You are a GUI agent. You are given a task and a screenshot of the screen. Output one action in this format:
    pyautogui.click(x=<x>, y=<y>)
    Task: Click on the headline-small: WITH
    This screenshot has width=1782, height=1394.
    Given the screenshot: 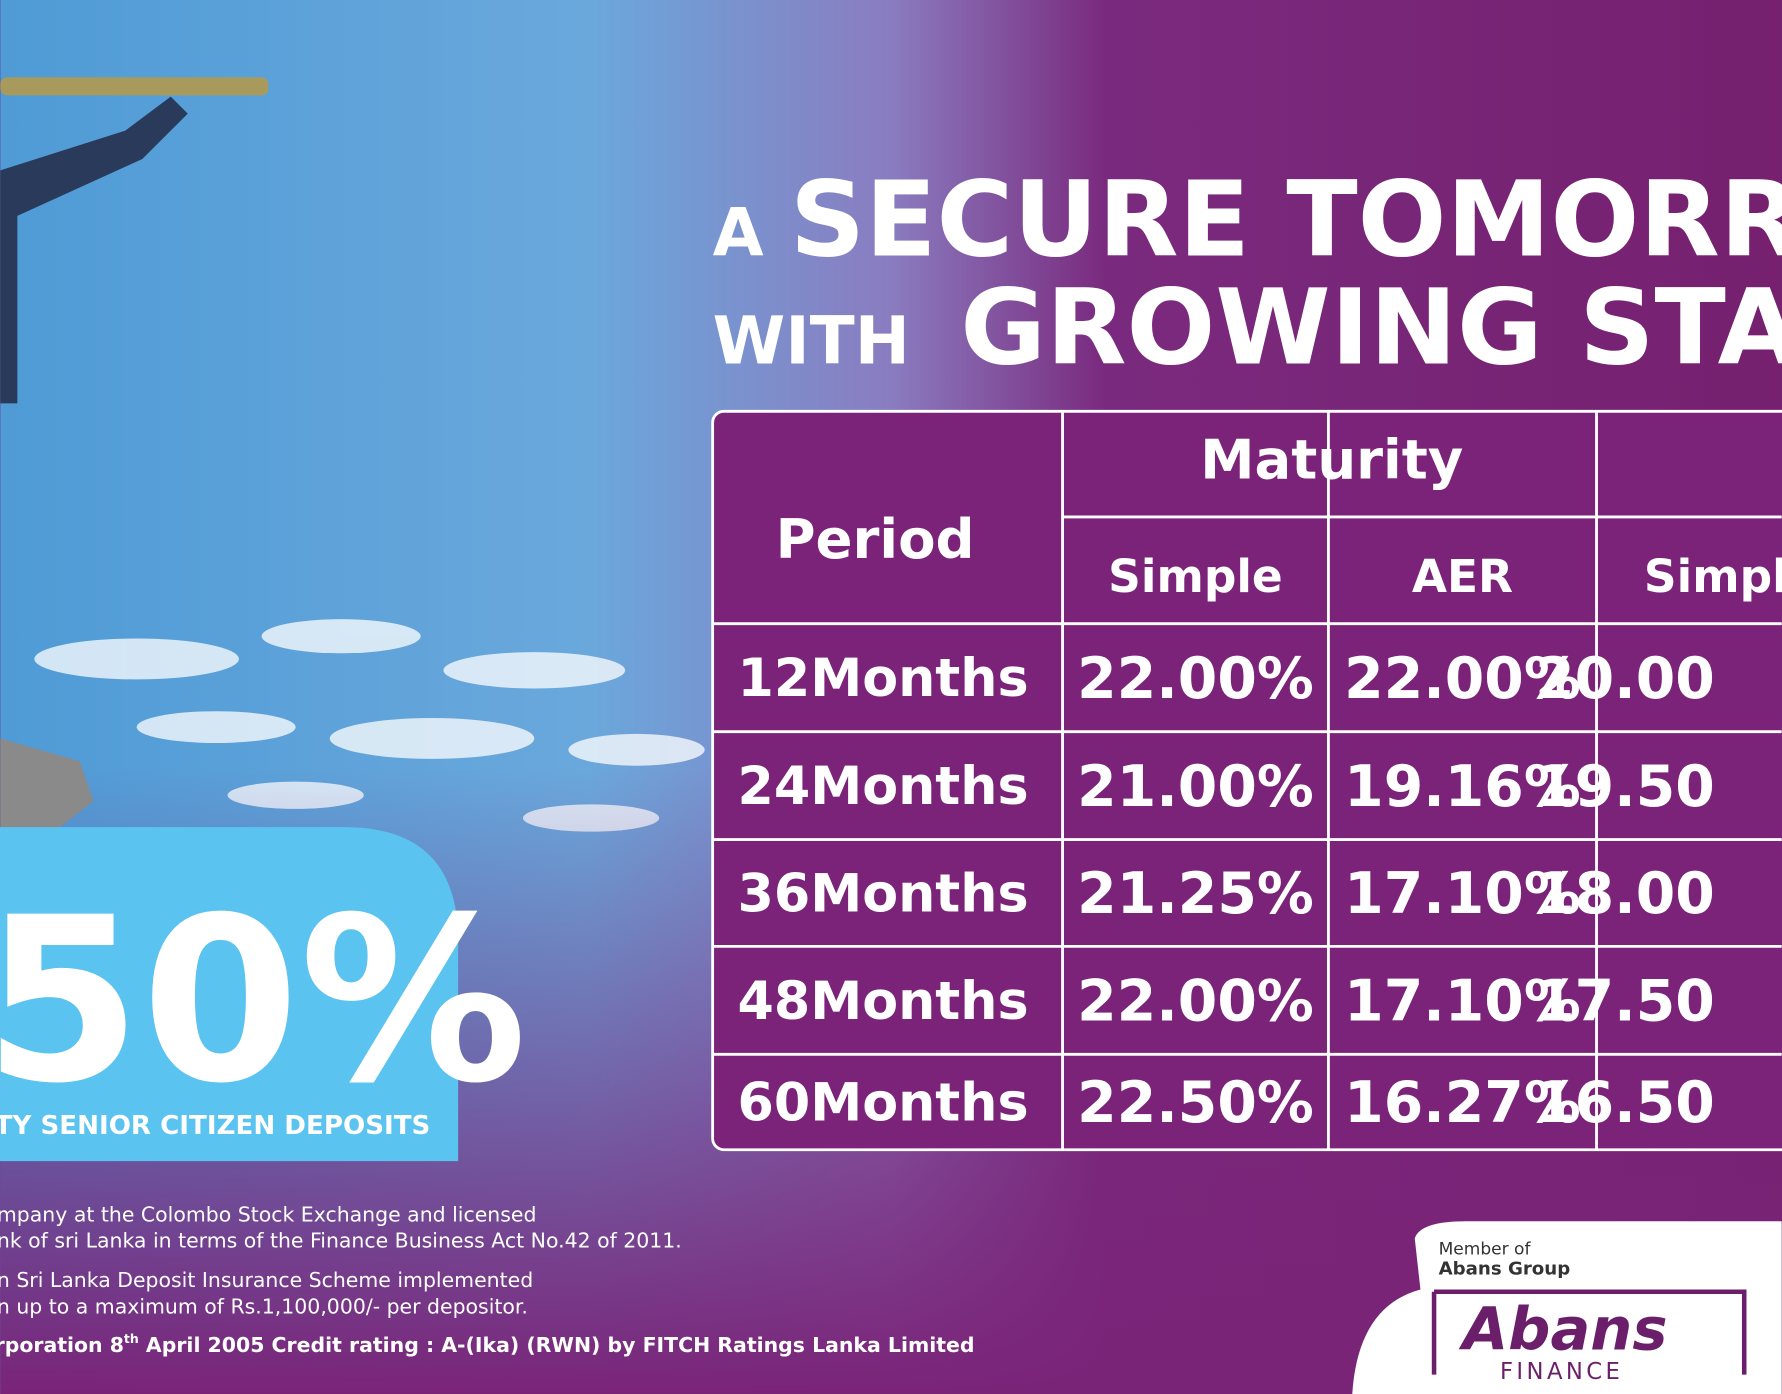 What is the action you would take?
    pyautogui.click(x=811, y=341)
    